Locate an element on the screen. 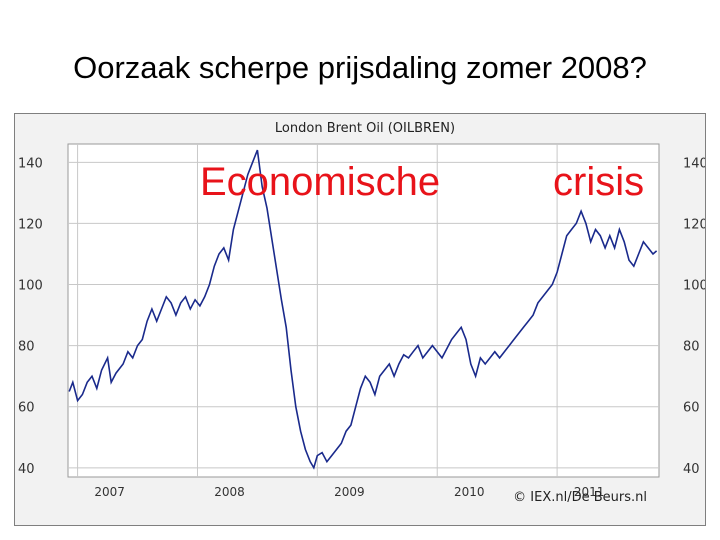 This screenshot has height=540, width=720. y-tick-label-right: 100 is located at coordinates (694, 286).